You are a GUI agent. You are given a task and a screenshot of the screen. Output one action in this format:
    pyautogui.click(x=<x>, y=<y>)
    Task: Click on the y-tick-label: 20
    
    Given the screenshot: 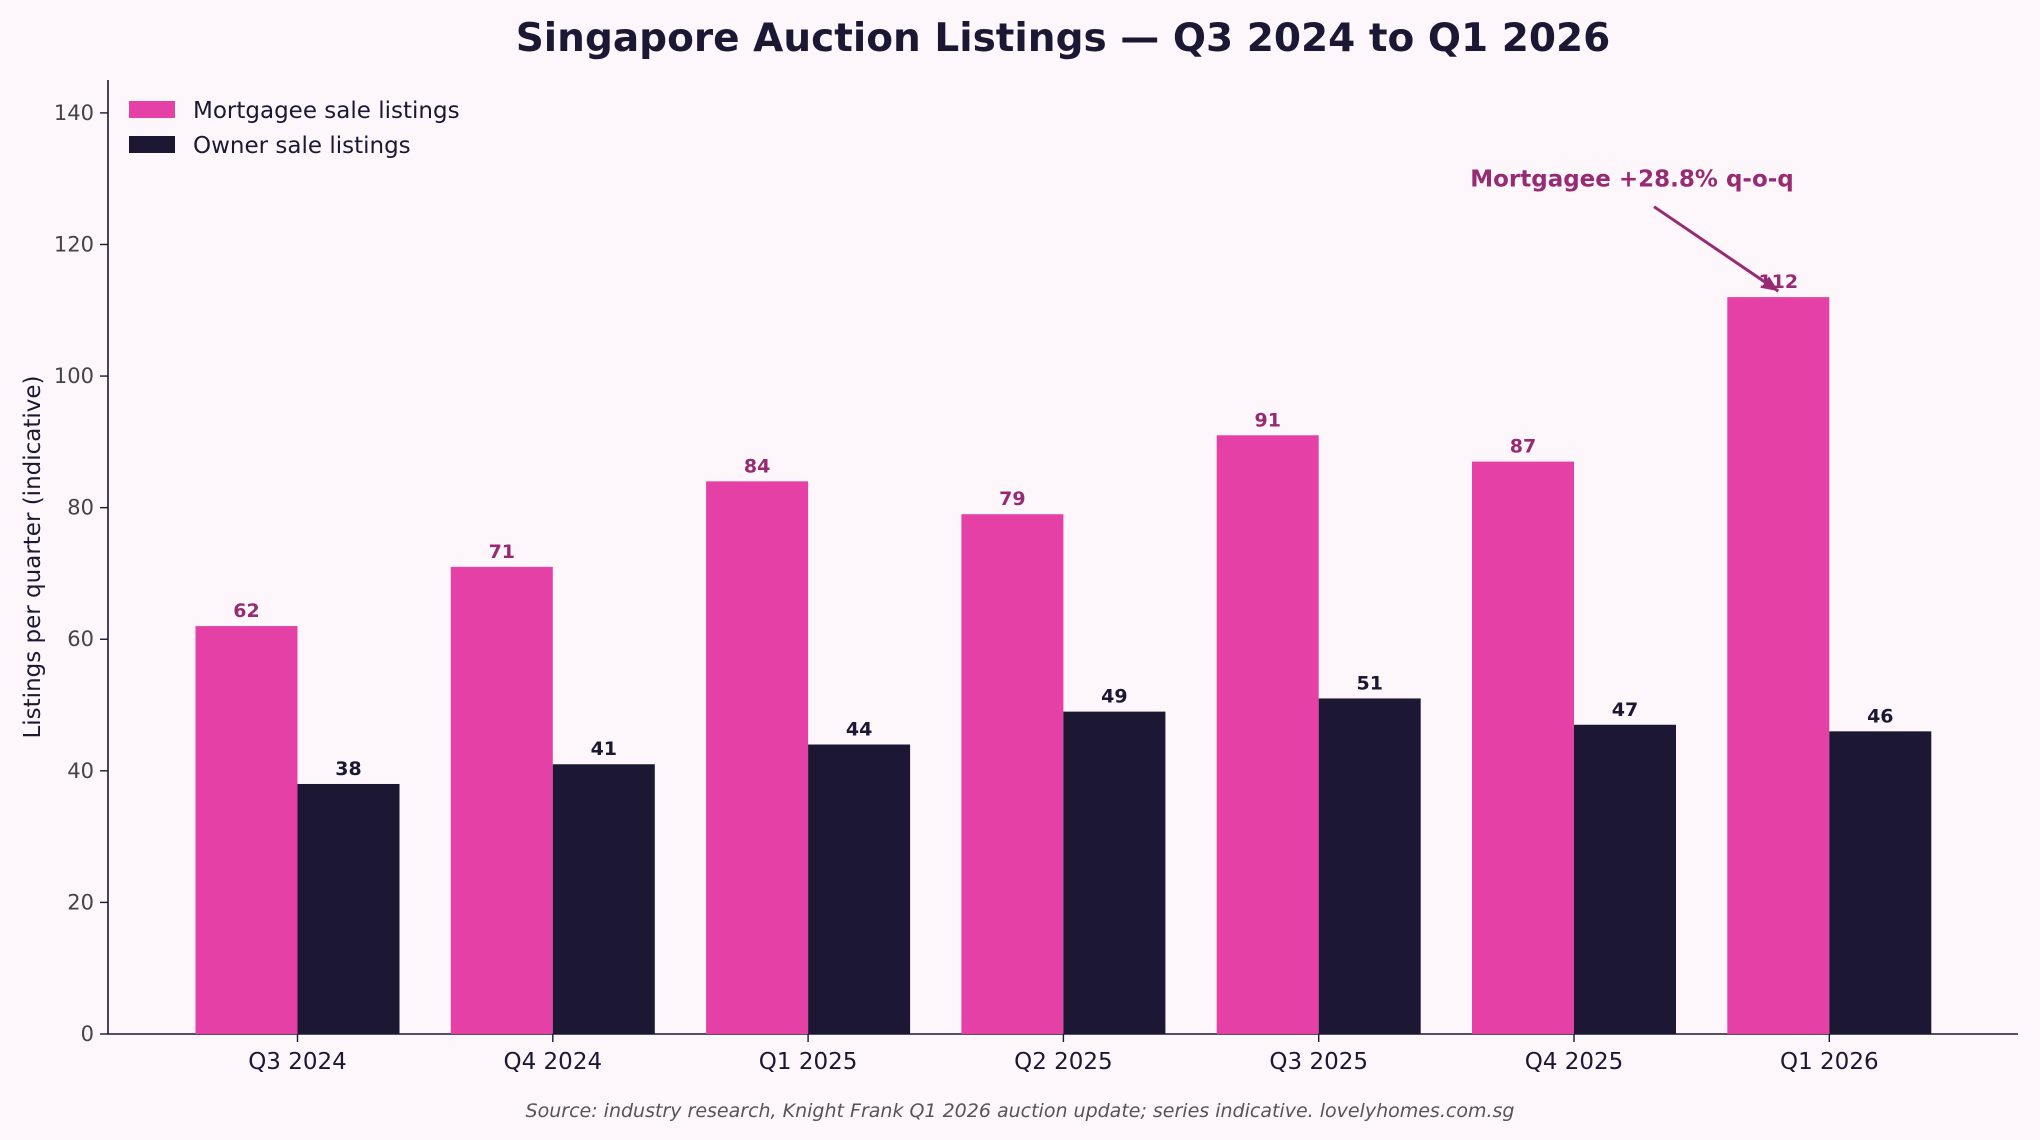 What is the action you would take?
    pyautogui.click(x=80, y=902)
    